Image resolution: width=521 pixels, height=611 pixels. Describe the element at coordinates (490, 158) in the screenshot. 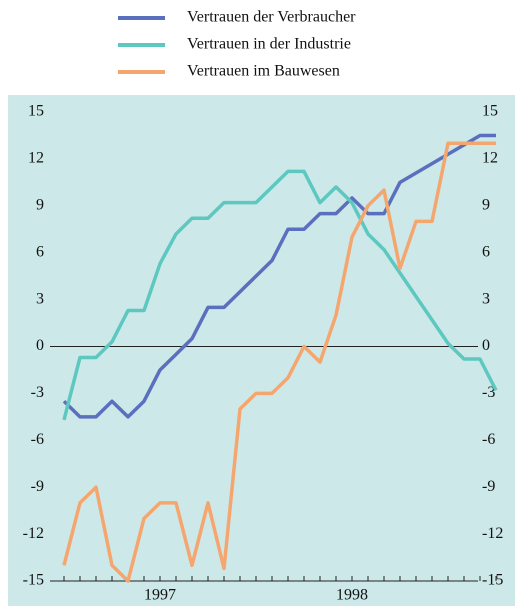

I see `y2-tick-label: 12` at that location.